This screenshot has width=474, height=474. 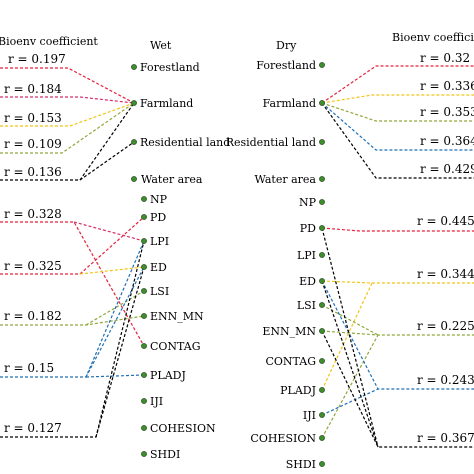 I want to click on left-line-black-lpi, so click(x=120, y=339).